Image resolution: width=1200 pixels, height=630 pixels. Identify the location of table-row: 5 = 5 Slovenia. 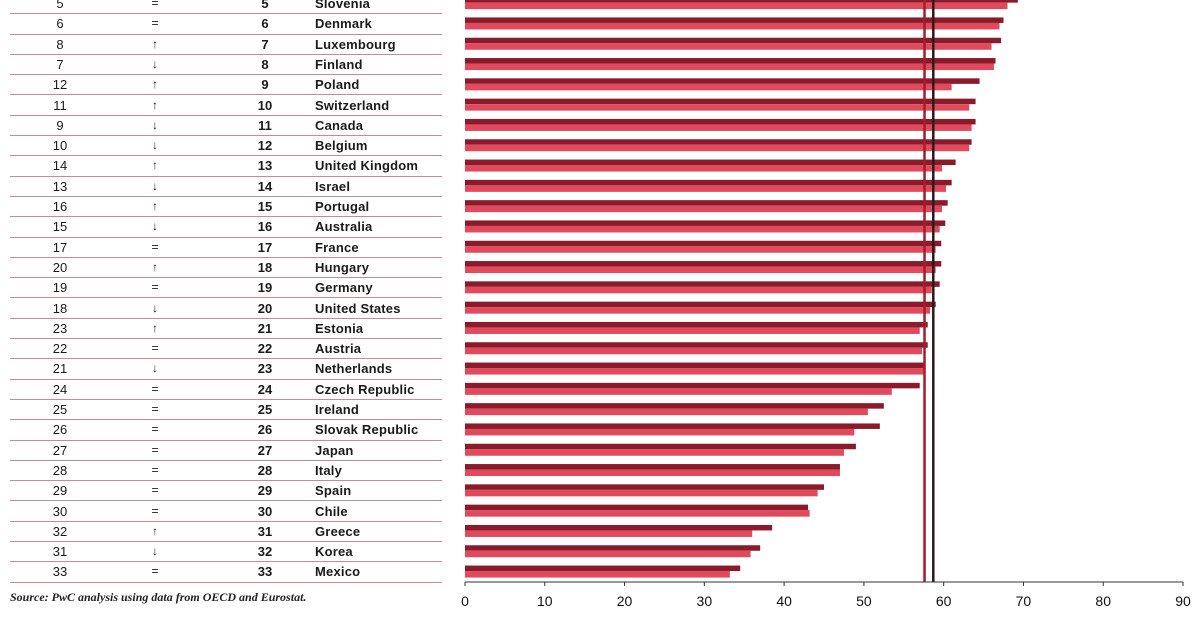
(226, 7).